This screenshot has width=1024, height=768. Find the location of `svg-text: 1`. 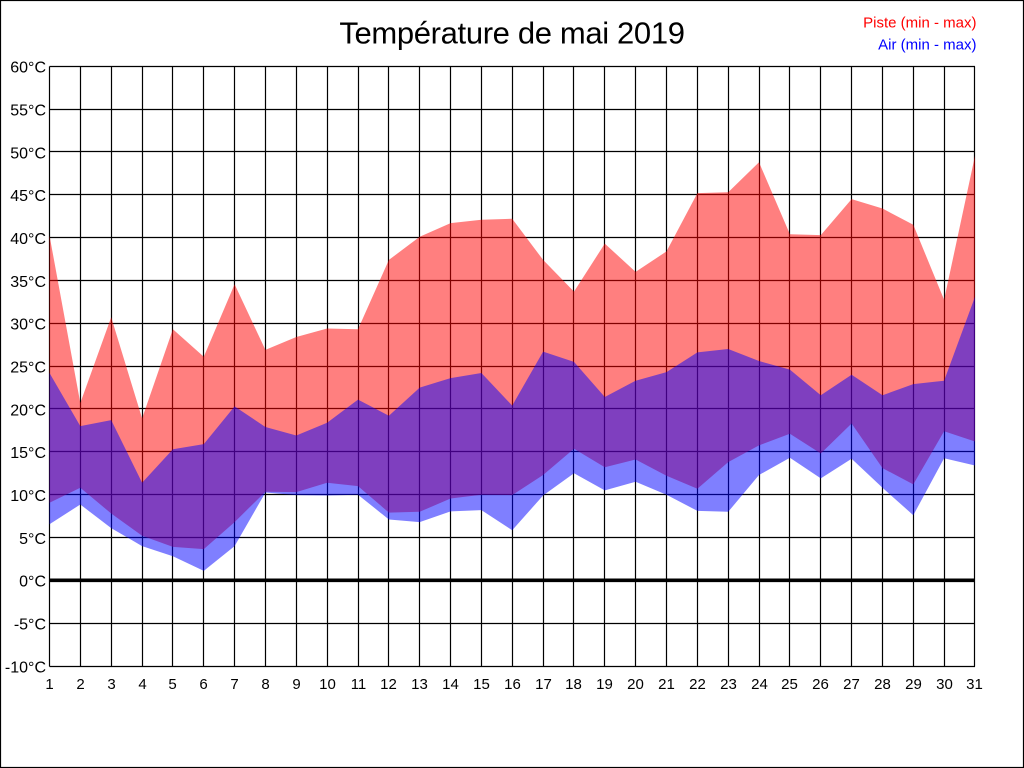

svg-text: 1 is located at coordinates (49, 684).